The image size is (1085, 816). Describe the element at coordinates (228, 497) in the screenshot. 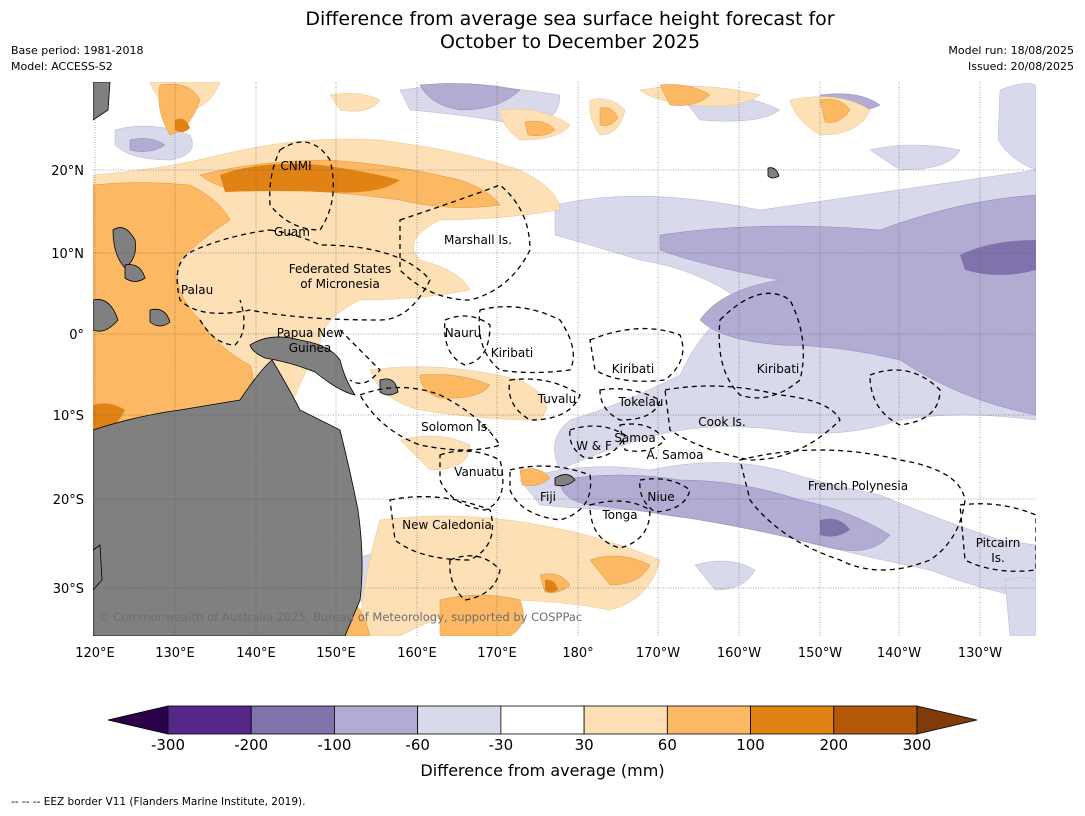

I see `australia-land` at that location.